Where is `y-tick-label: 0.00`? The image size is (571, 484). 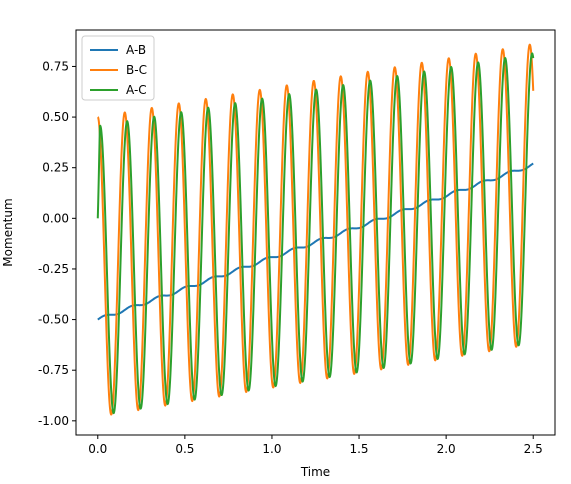
y-tick-label: 0.00 is located at coordinates (55, 218).